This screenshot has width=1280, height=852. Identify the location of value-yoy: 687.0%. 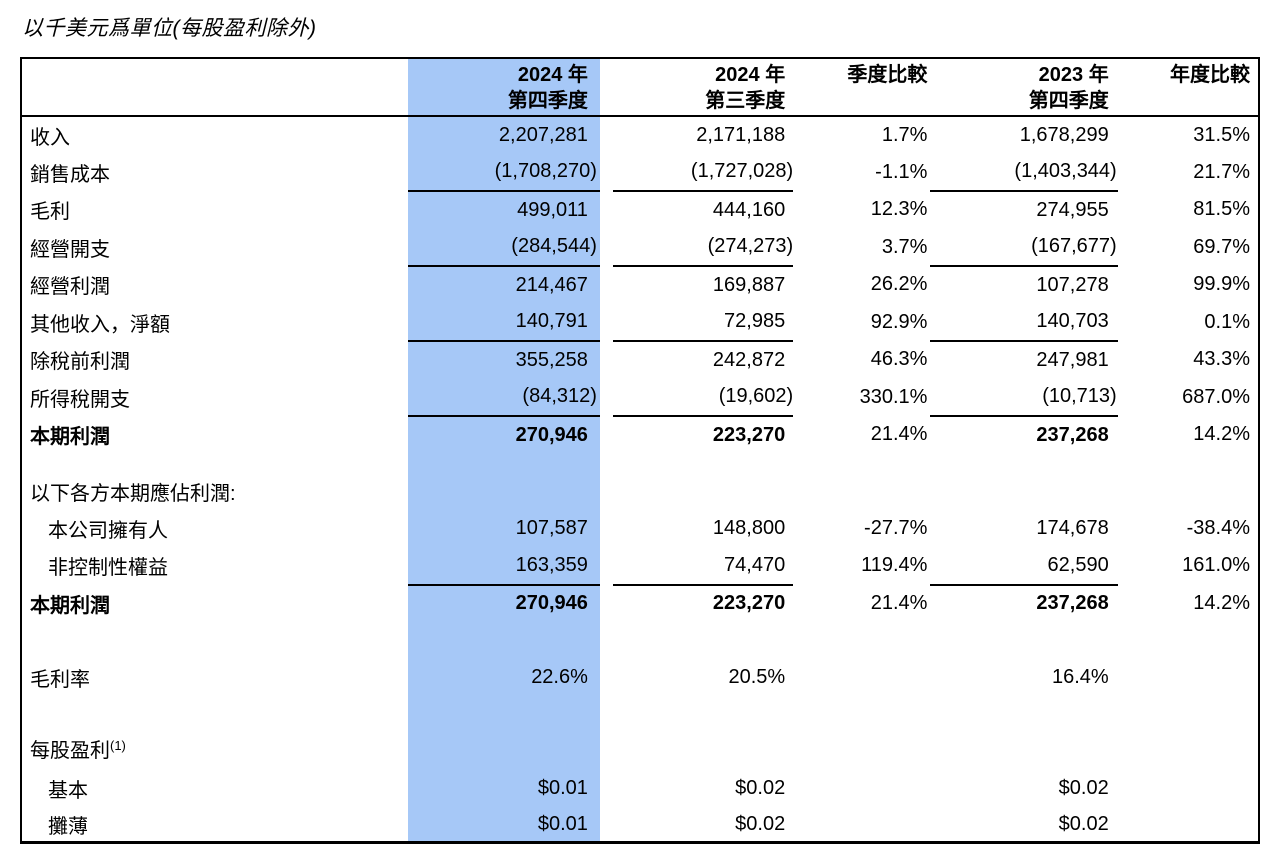
(1216, 396).